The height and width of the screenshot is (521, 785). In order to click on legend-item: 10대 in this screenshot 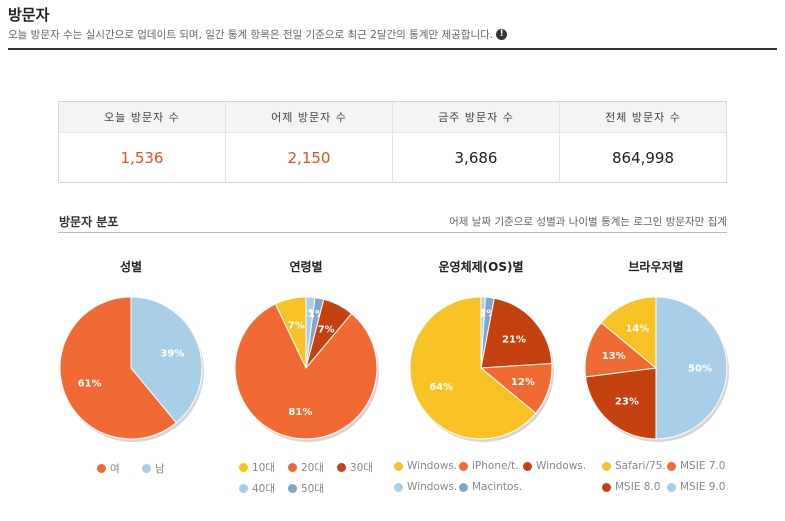, I will do `click(257, 467)`.